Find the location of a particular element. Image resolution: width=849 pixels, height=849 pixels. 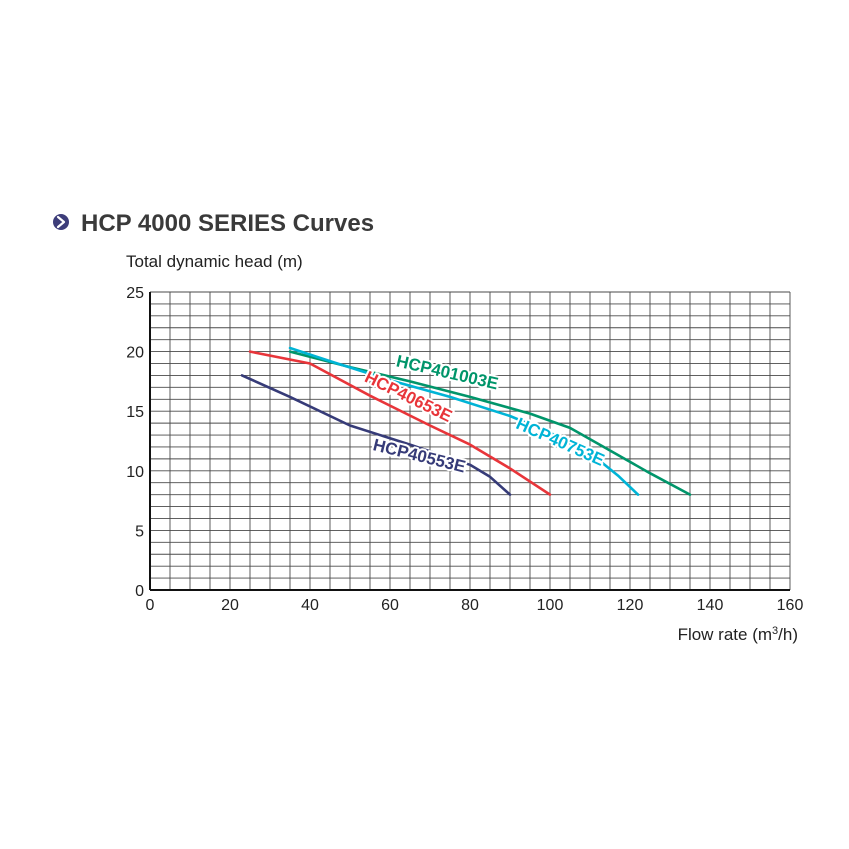

x-tick-label: 100 is located at coordinates (550, 605).